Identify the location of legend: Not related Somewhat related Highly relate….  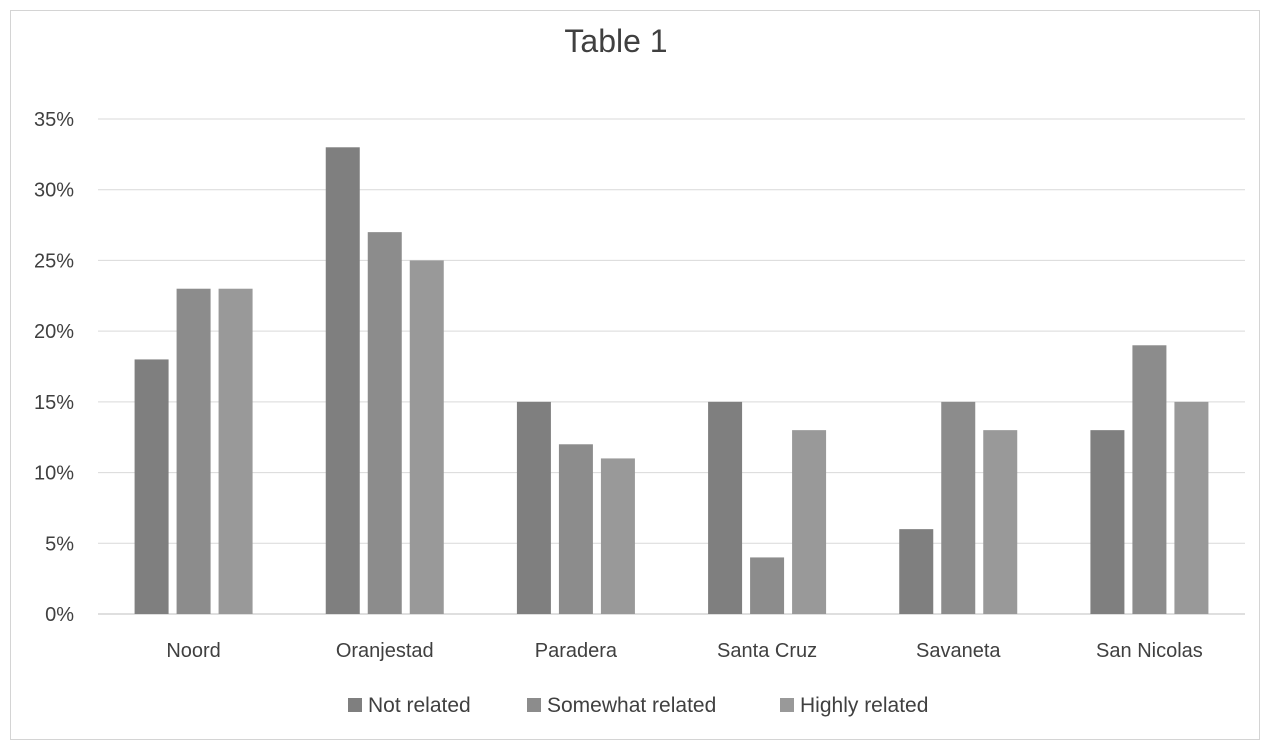
(638, 705).